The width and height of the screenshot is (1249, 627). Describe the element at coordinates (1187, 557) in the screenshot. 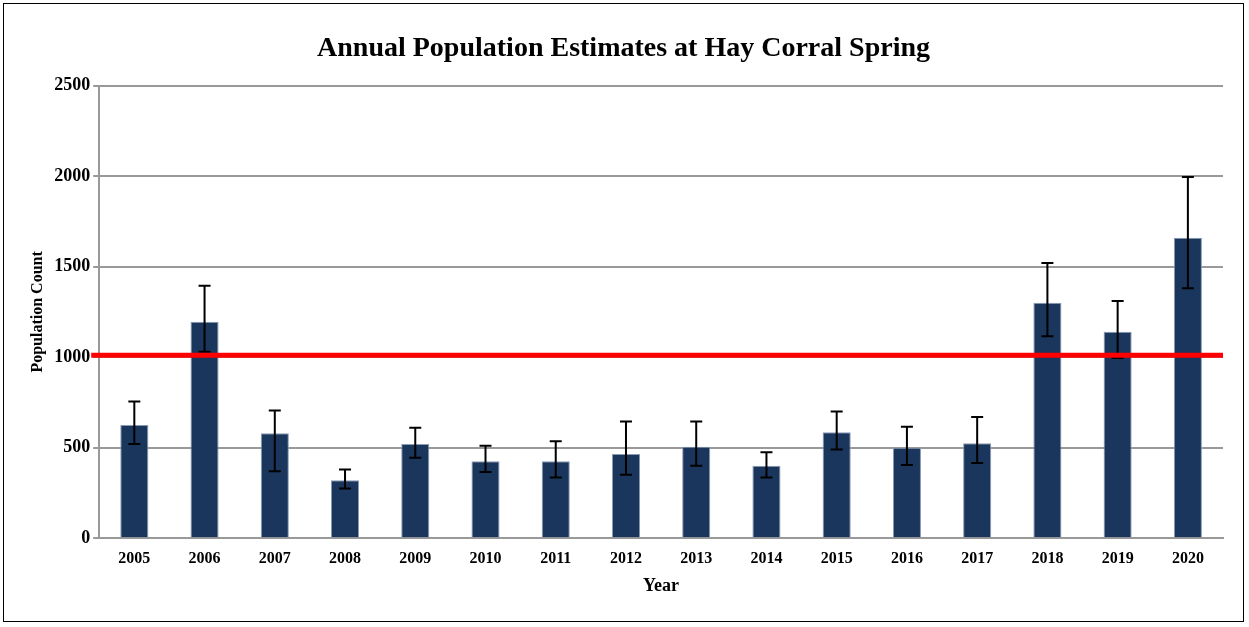

I see `x-tick-label: 2020` at that location.